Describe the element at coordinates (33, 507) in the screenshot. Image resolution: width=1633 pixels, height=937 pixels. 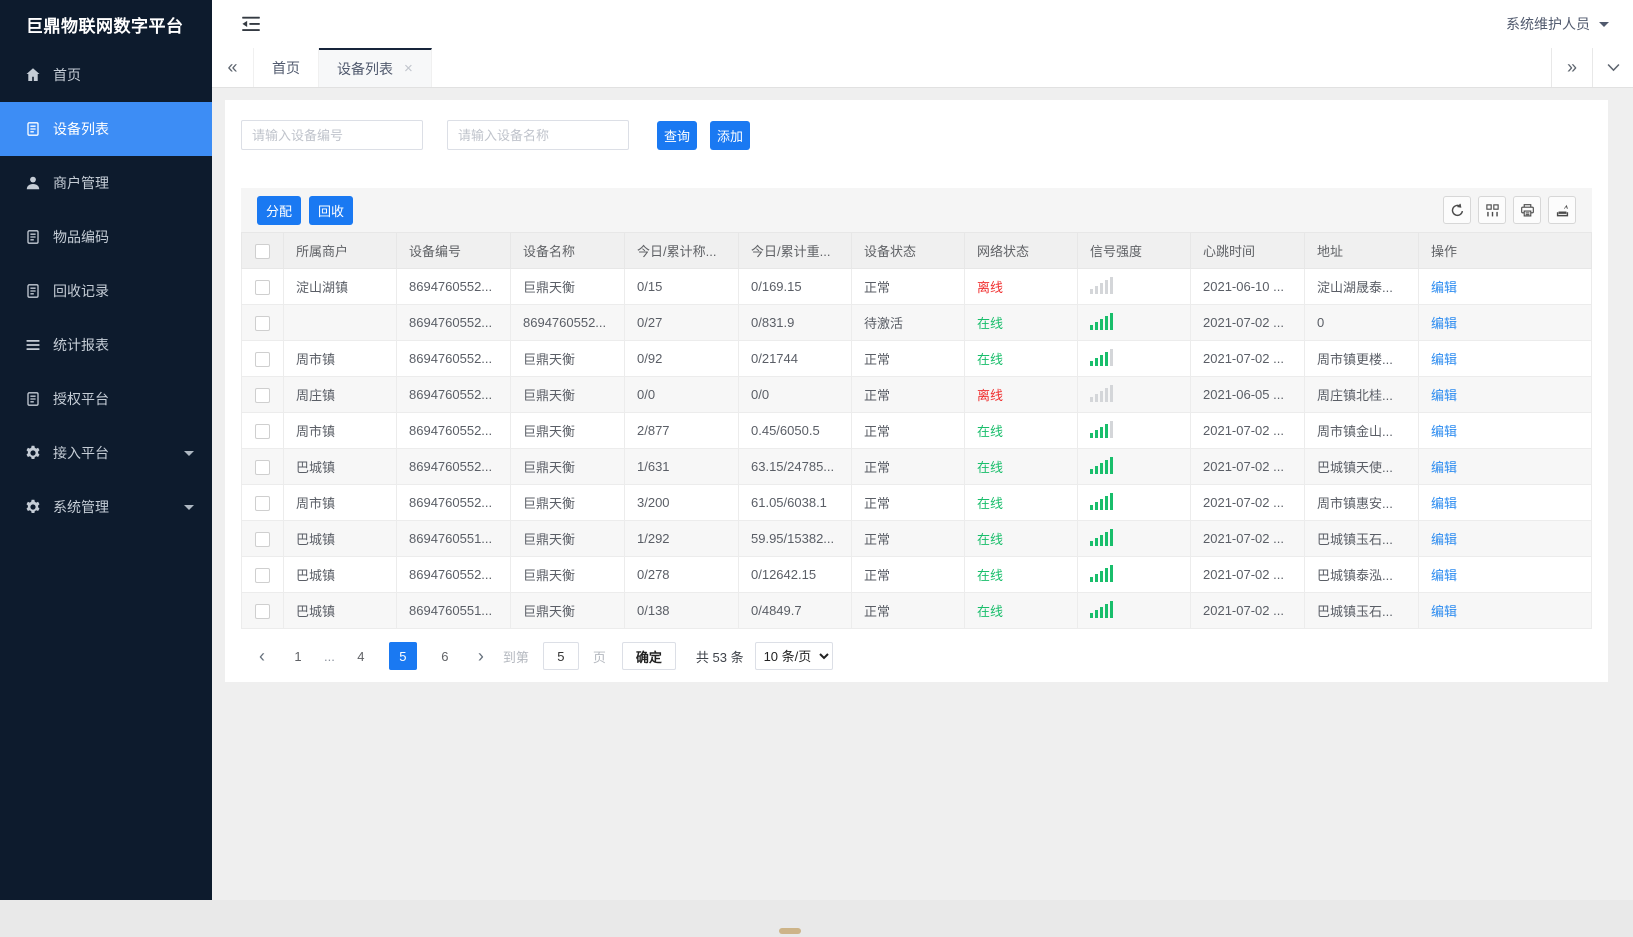
I see `gear-icon` at that location.